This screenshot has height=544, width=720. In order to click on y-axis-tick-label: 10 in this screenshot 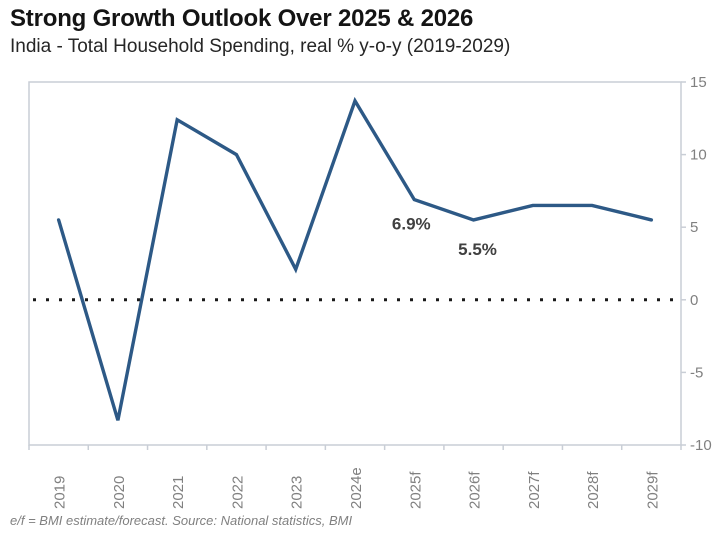, I will do `click(698, 155)`.